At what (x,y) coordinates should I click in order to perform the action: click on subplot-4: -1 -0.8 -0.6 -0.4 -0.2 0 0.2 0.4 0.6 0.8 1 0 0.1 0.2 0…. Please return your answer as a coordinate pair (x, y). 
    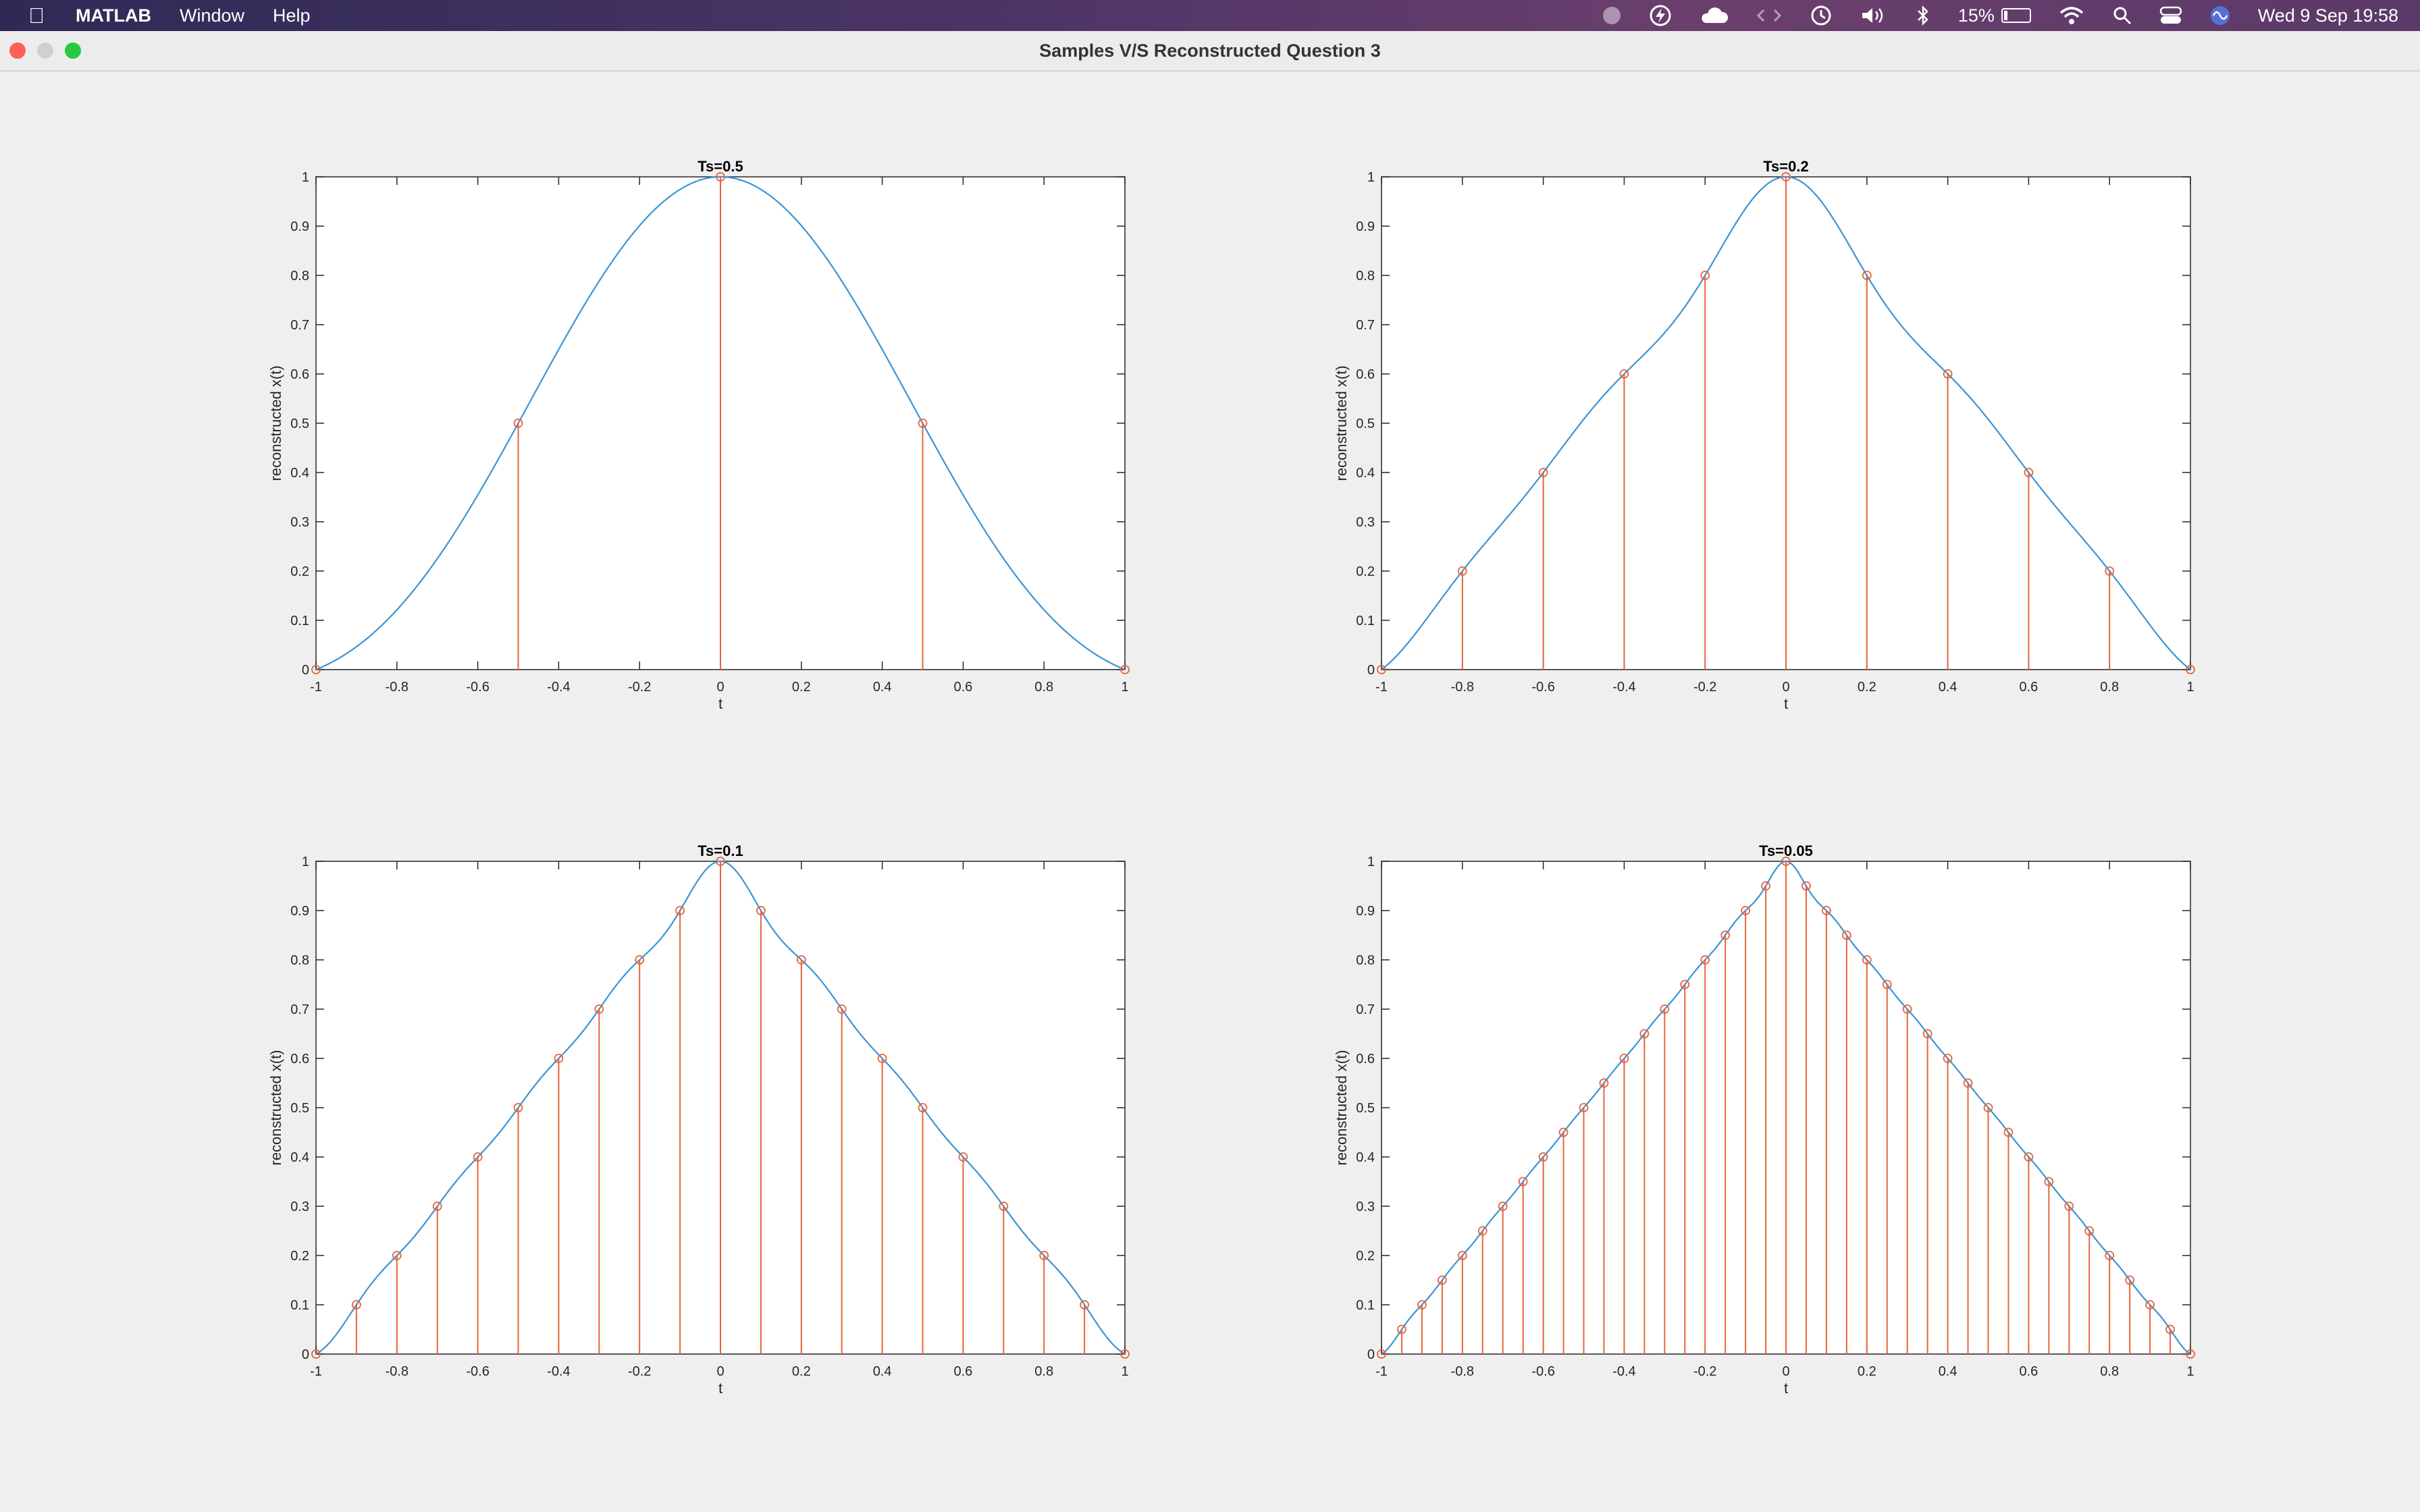
    Looking at the image, I should click on (1764, 1119).